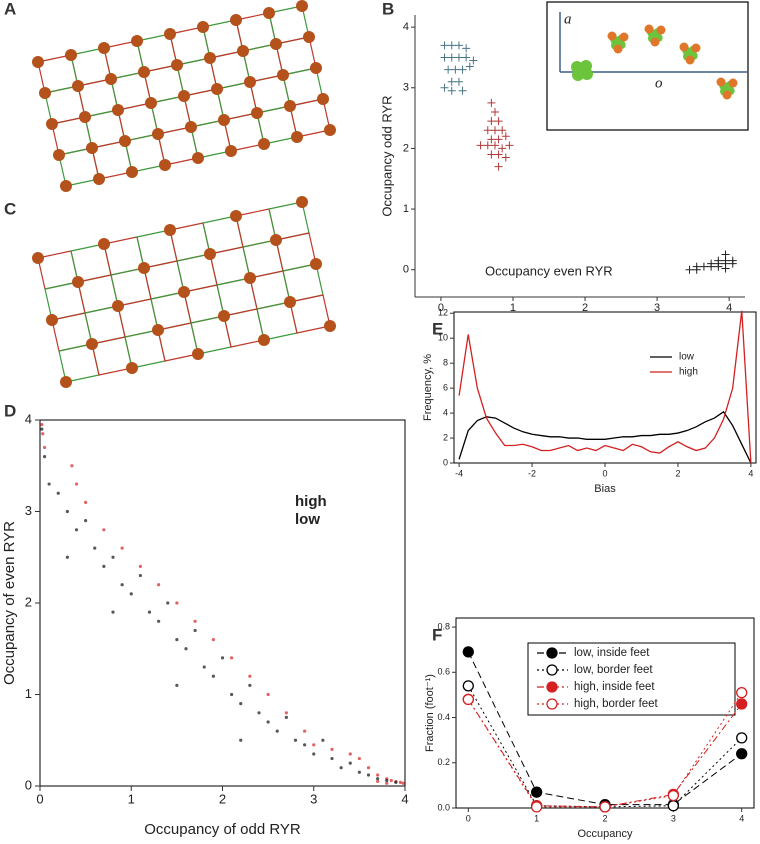  Describe the element at coordinates (552, 653) in the screenshot. I see `legend-marker` at that location.